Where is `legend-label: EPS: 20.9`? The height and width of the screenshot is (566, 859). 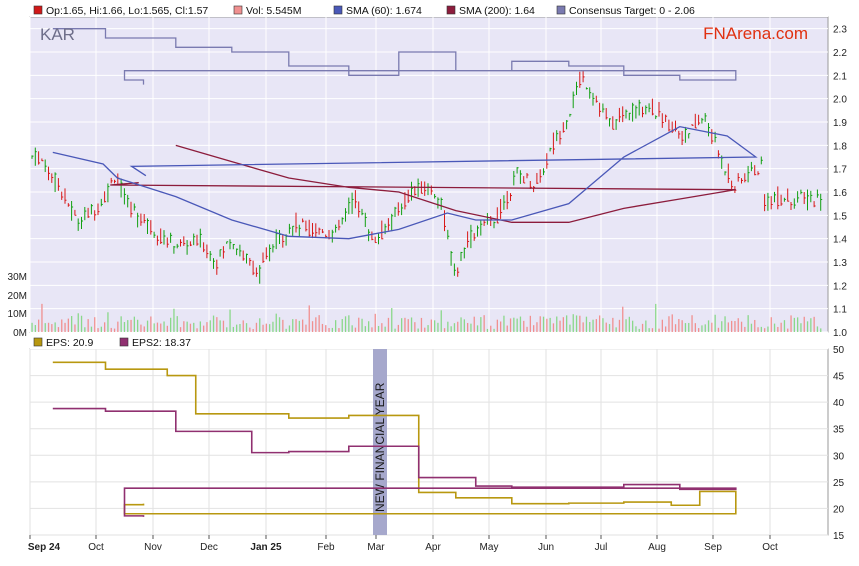 legend-label: EPS: 20.9 is located at coordinates (69, 343).